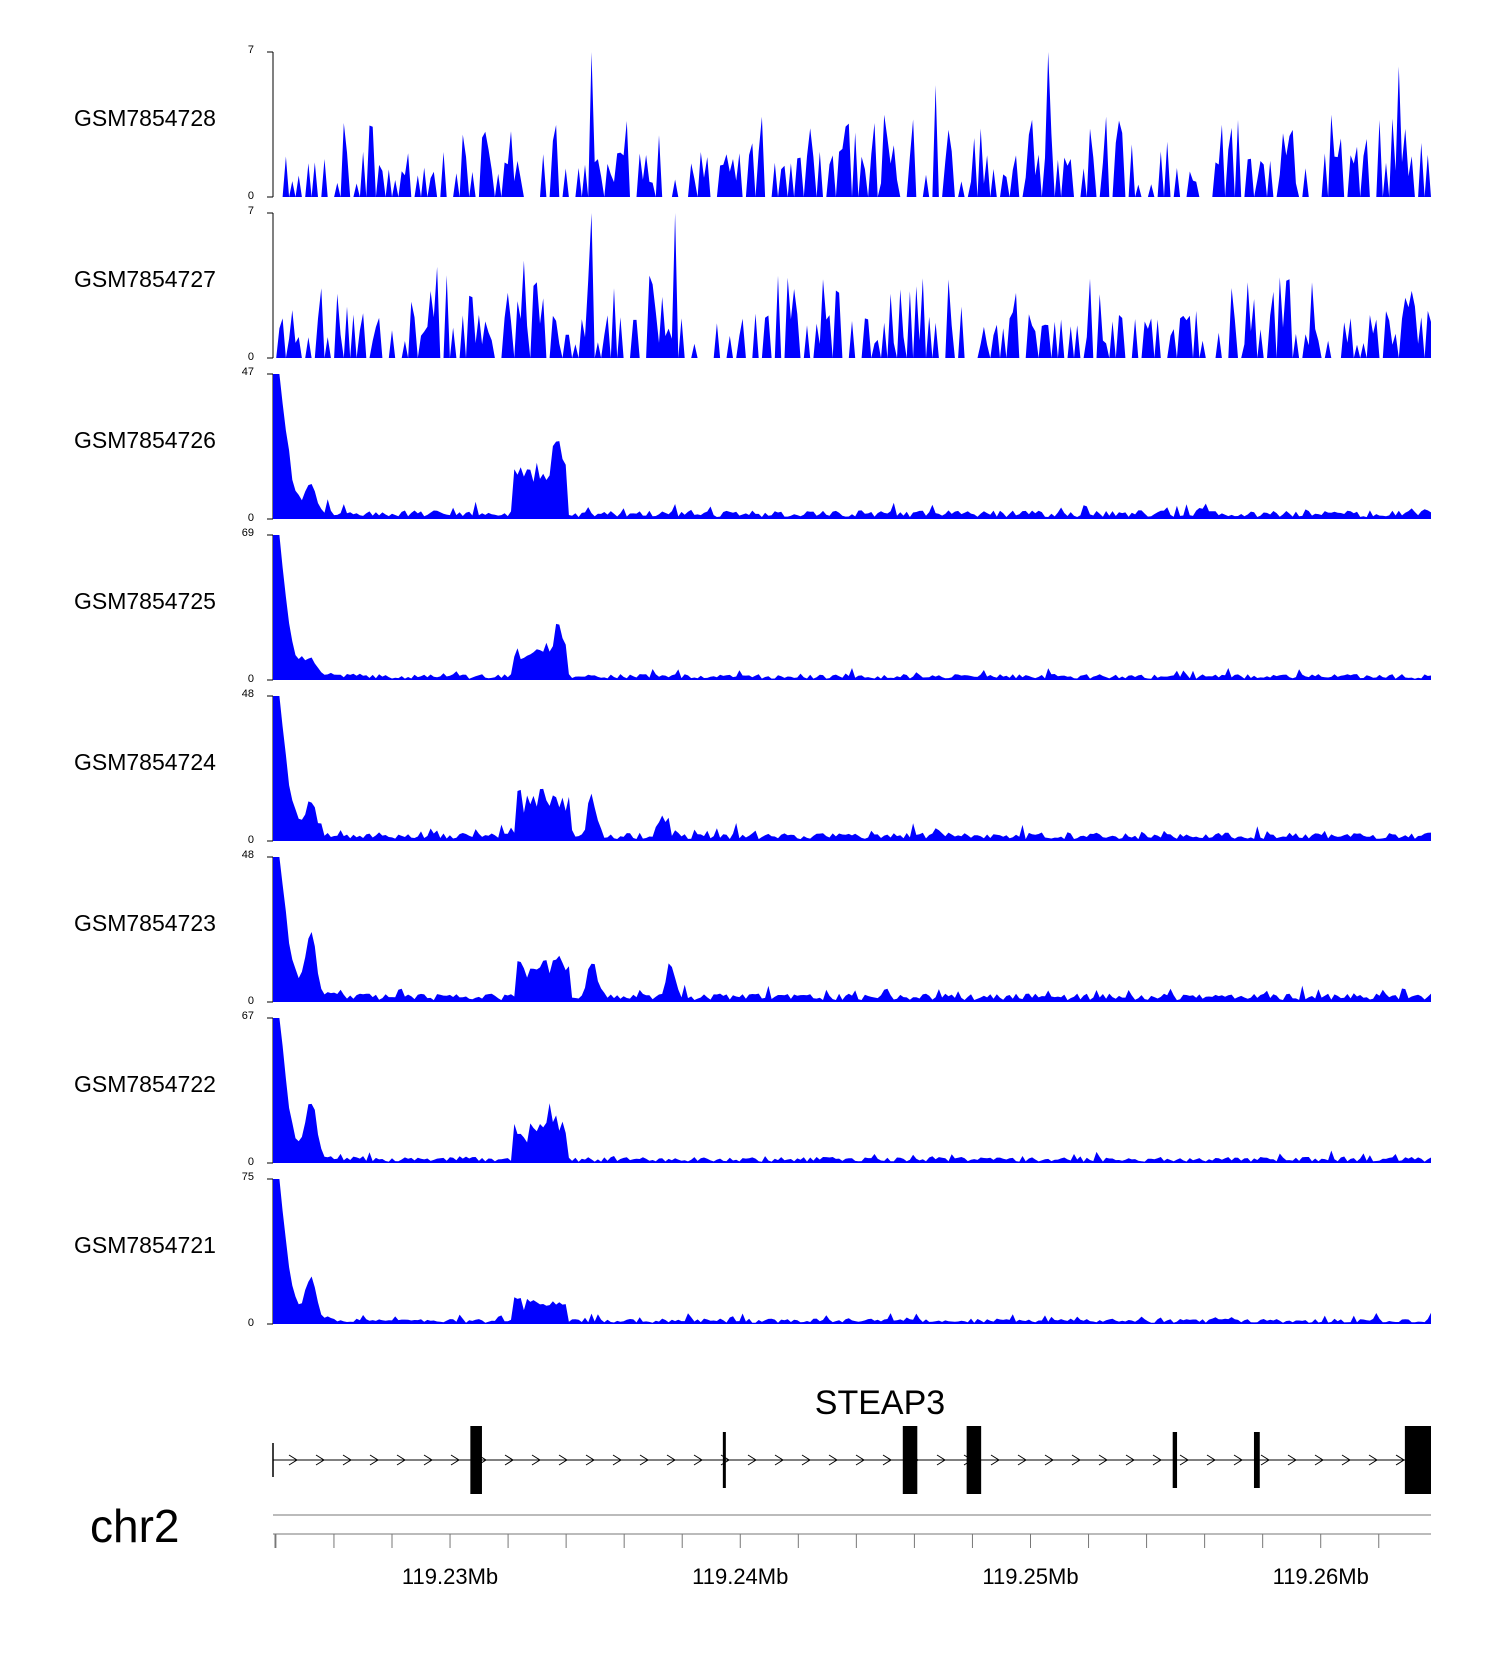  What do you see at coordinates (760, 1544) in the screenshot?
I see `genome-axis: chr2 119.23Mb 119.24Mb 119.25Mb 119.26Mb` at bounding box center [760, 1544].